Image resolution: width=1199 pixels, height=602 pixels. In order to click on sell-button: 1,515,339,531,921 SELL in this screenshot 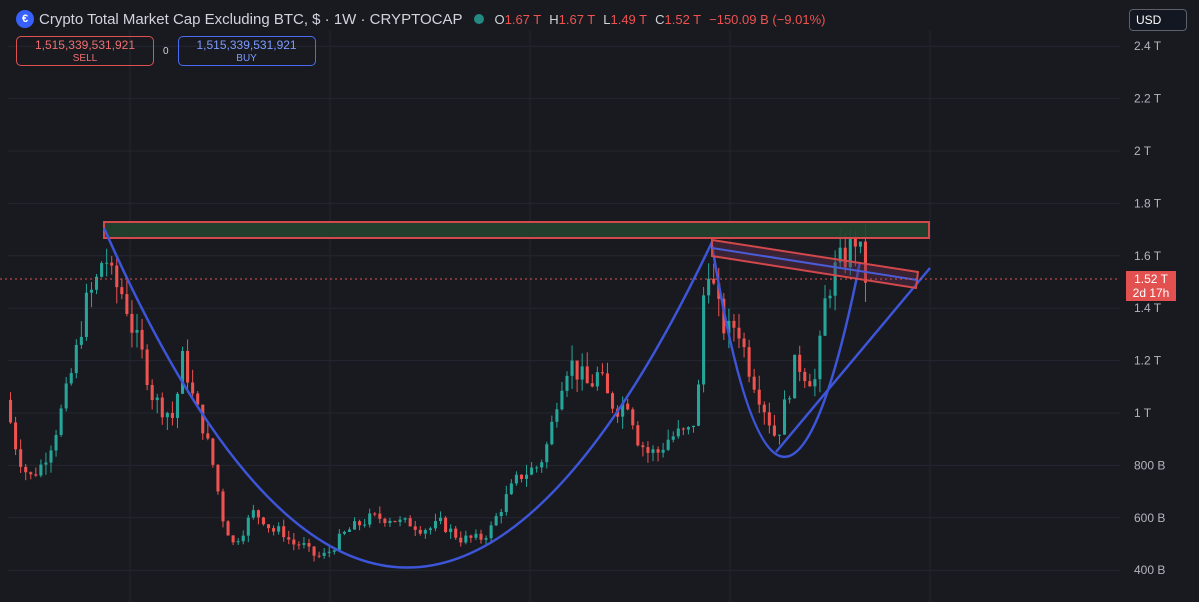, I will do `click(85, 51)`.